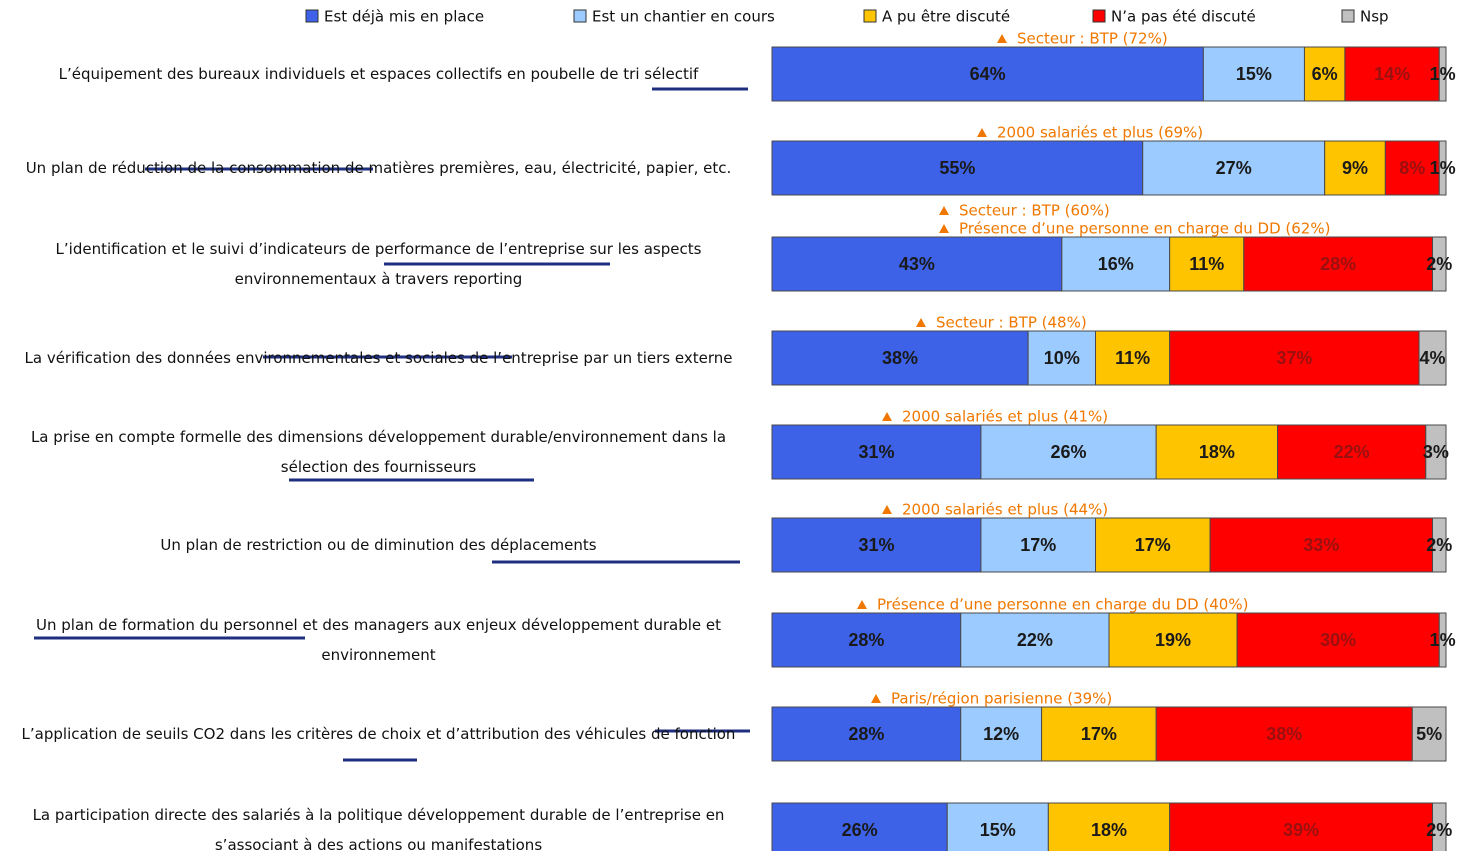  I want to click on value-label: 14%, so click(1392, 74).